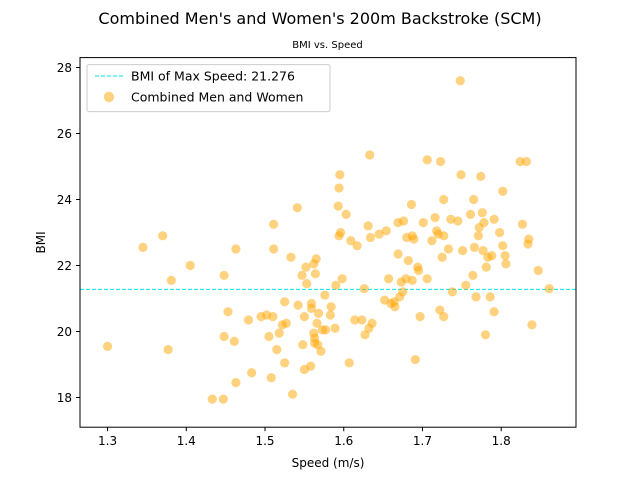 Image resolution: width=640 pixels, height=480 pixels. Describe the element at coordinates (64, 134) in the screenshot. I see `y-tick-label: 26` at that location.